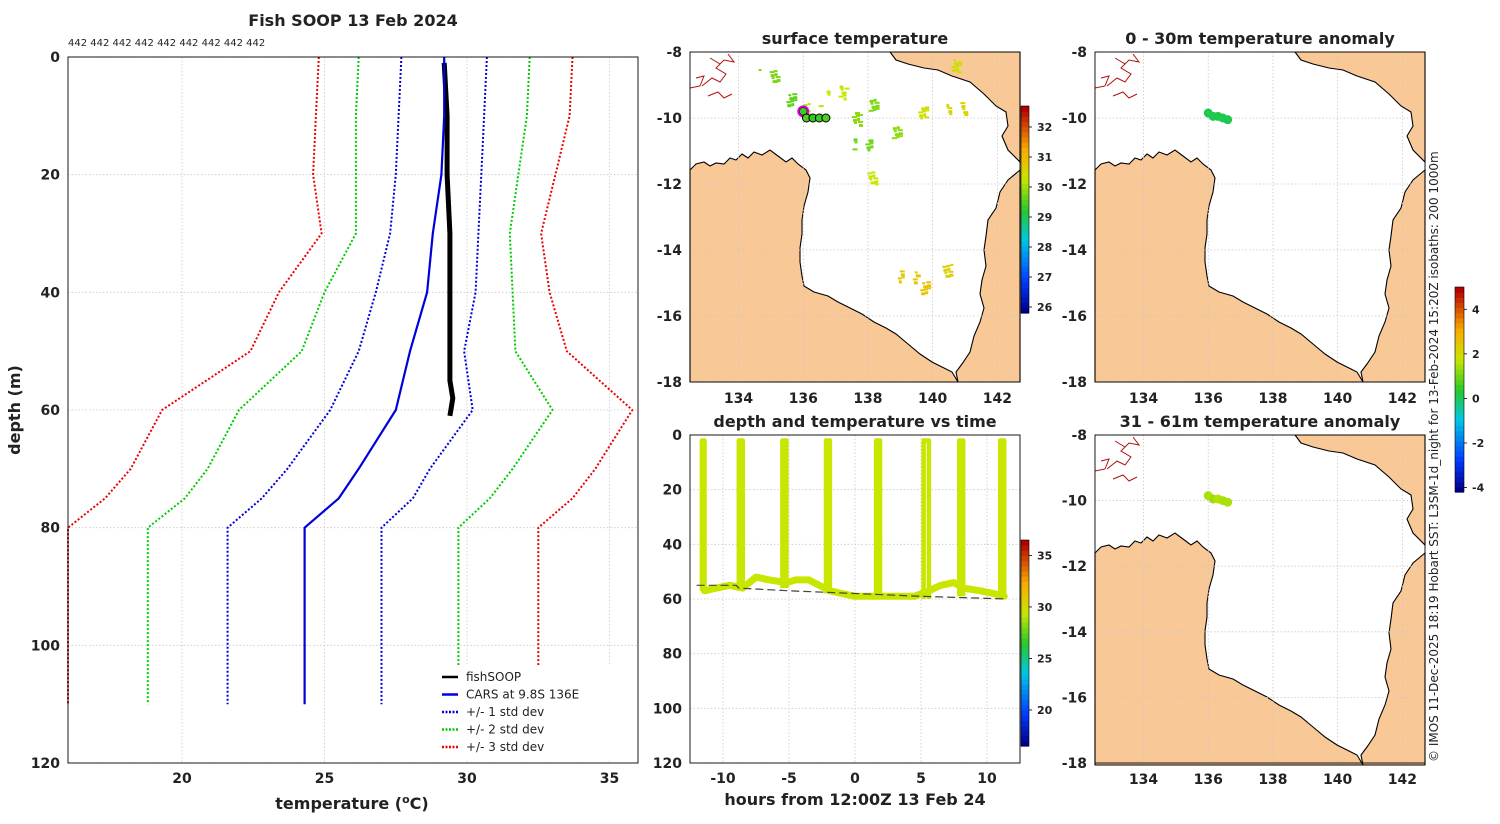  What do you see at coordinates (1044, 127) in the screenshot?
I see `sst-colorbar-tick-label: 32` at bounding box center [1044, 127].